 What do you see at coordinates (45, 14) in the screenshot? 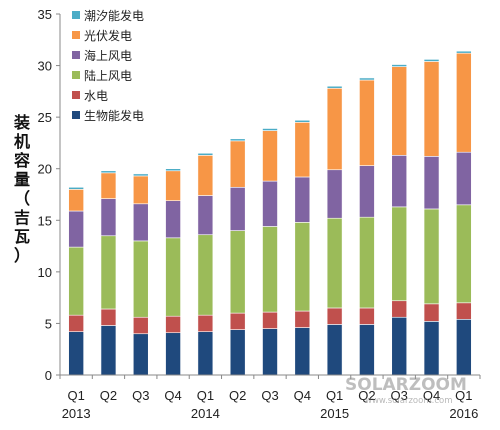
I see `y-tick-label: 35` at bounding box center [45, 14].